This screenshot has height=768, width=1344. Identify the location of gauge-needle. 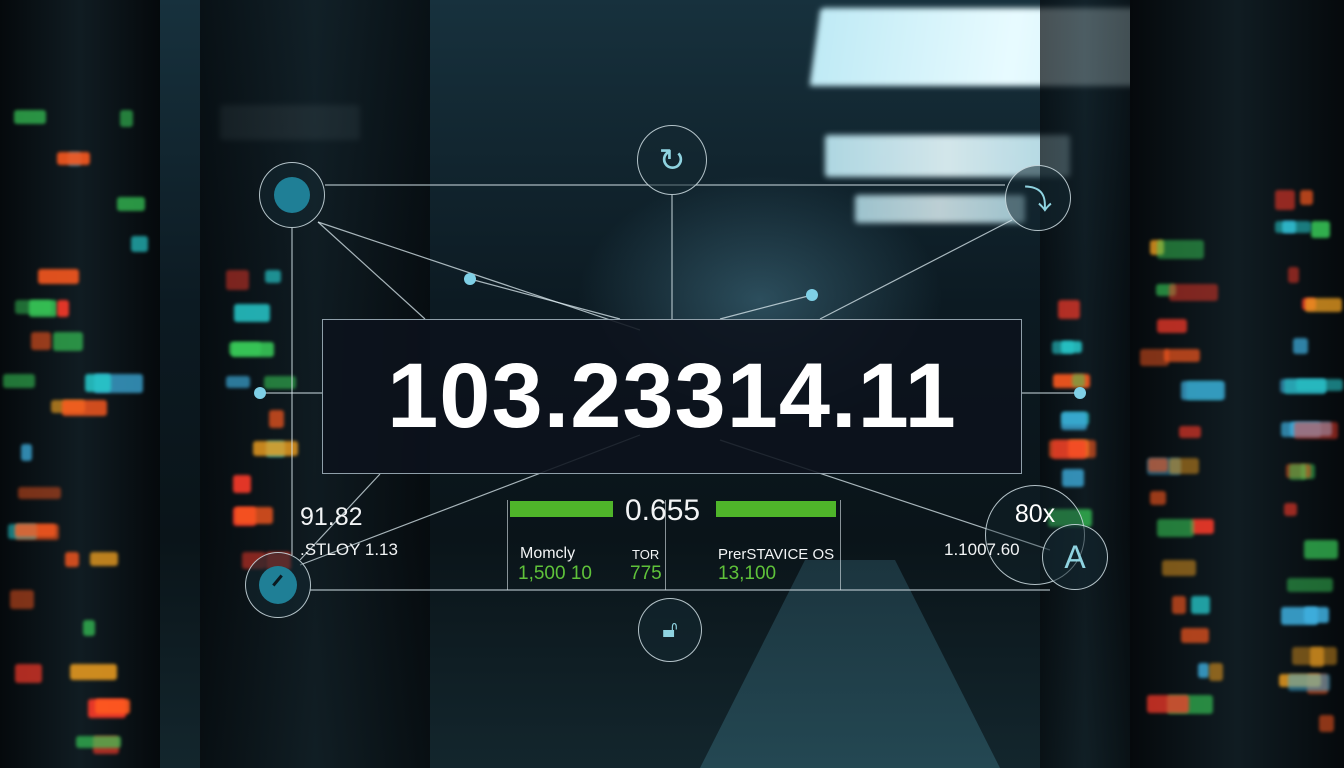
(277, 580).